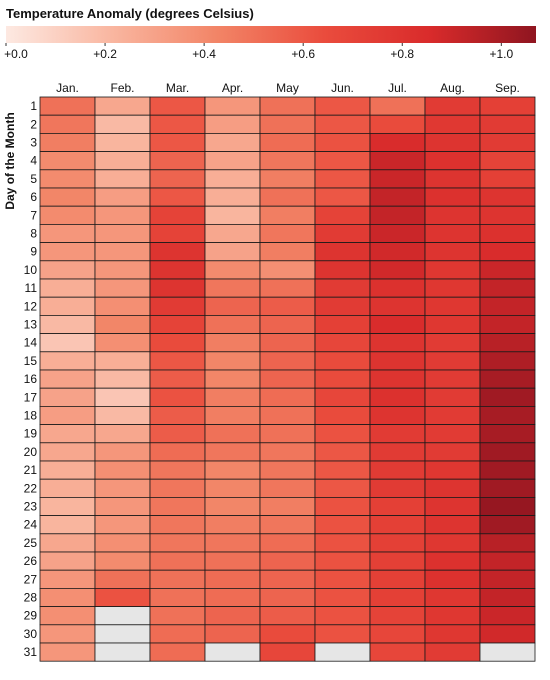 The width and height of the screenshot is (550, 680). Describe the element at coordinates (258, 52) in the screenshot. I see `colorbar-ticks: +0.0 +0.2 +0.4 +0.6 +0.8 +1.0` at that location.